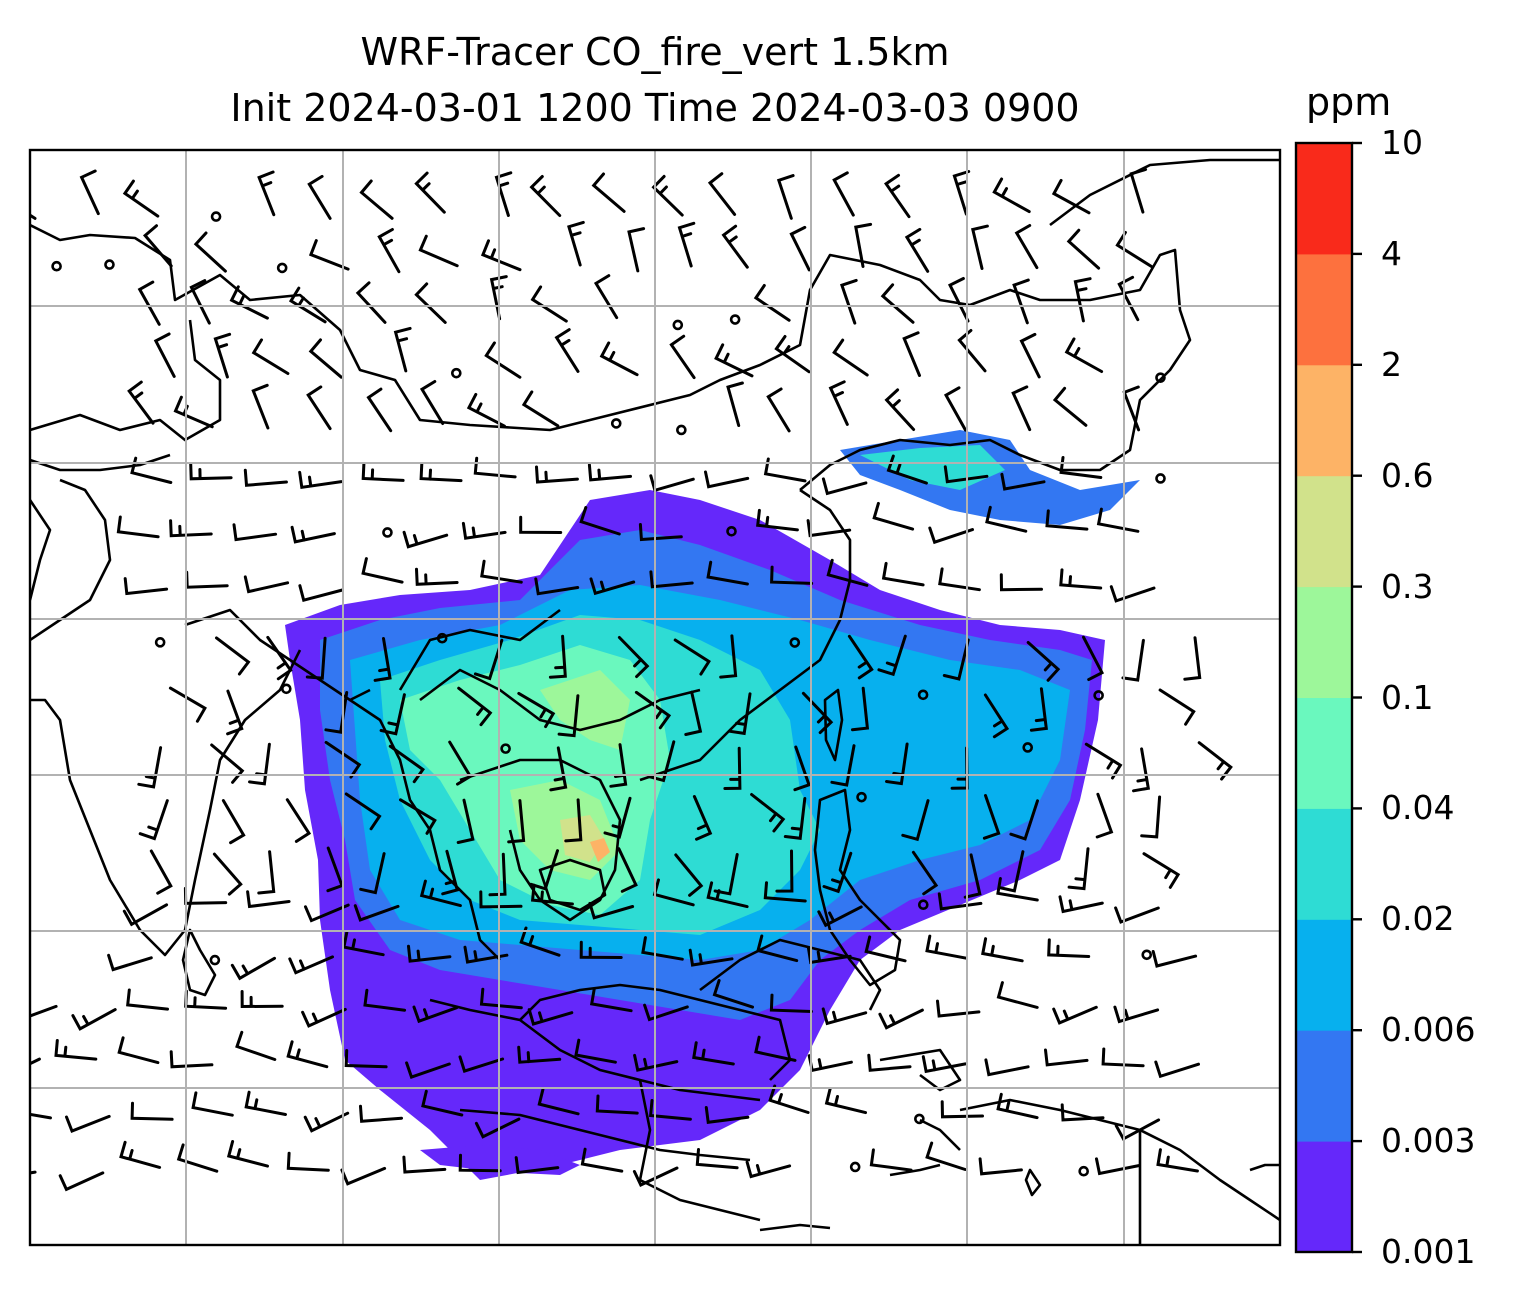  What do you see at coordinates (1407, 697) in the screenshot?
I see `colorbar-tick-label: 0.1` at bounding box center [1407, 697].